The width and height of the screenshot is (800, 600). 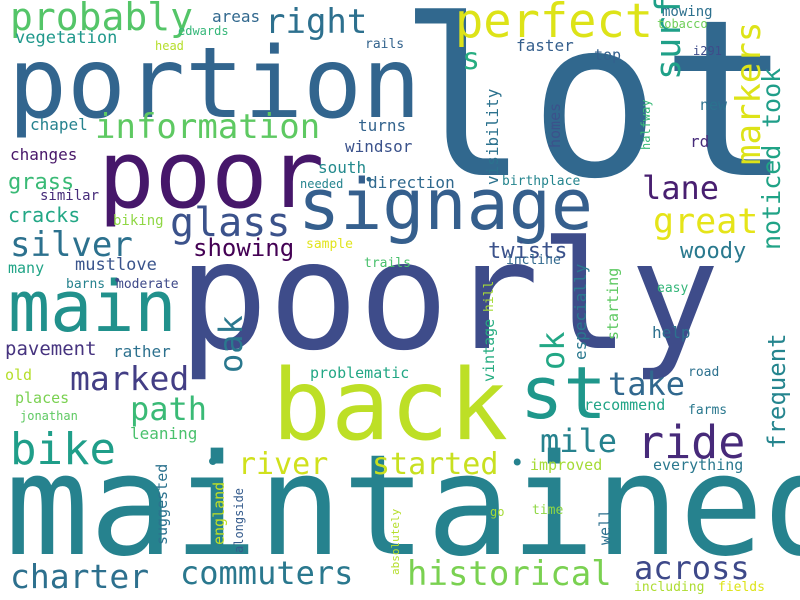 I want to click on word-especially: especially, so click(x=580, y=311).